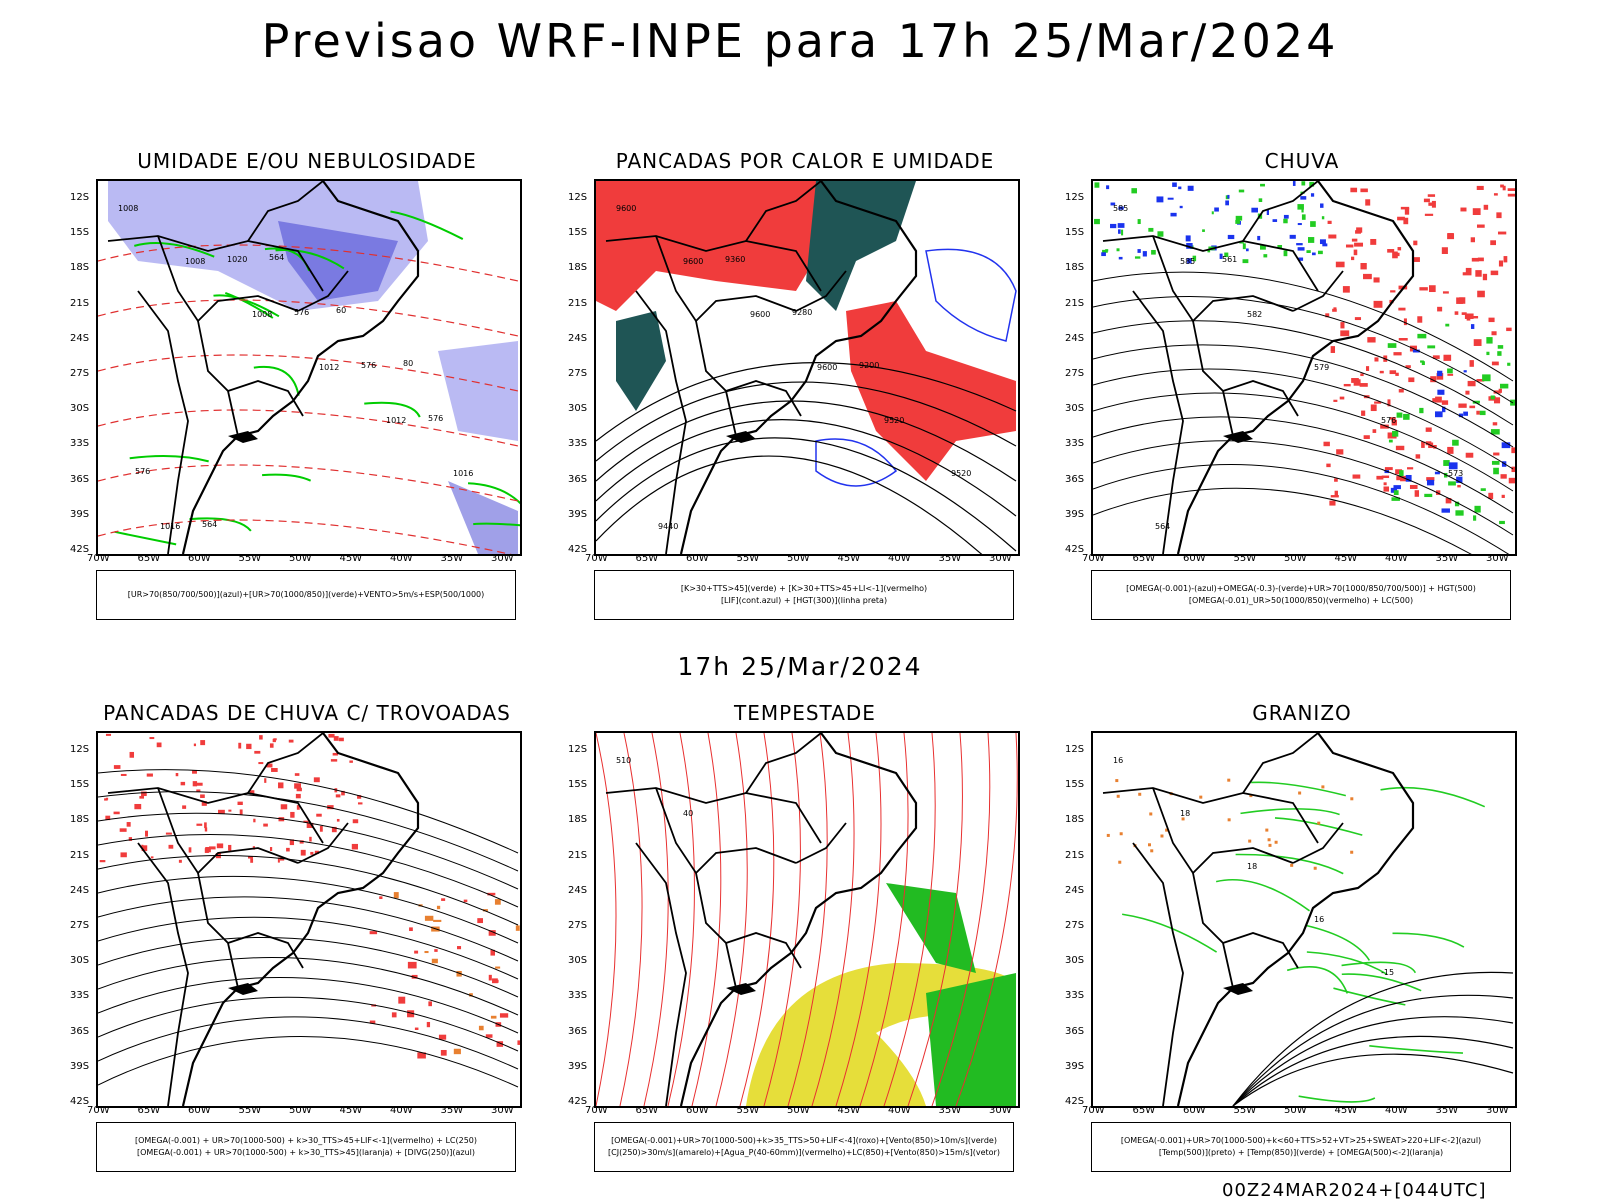 This screenshot has width=1600, height=1201. What do you see at coordinates (806, 402) in the screenshot?
I see `hgt300-contour` at bounding box center [806, 402].